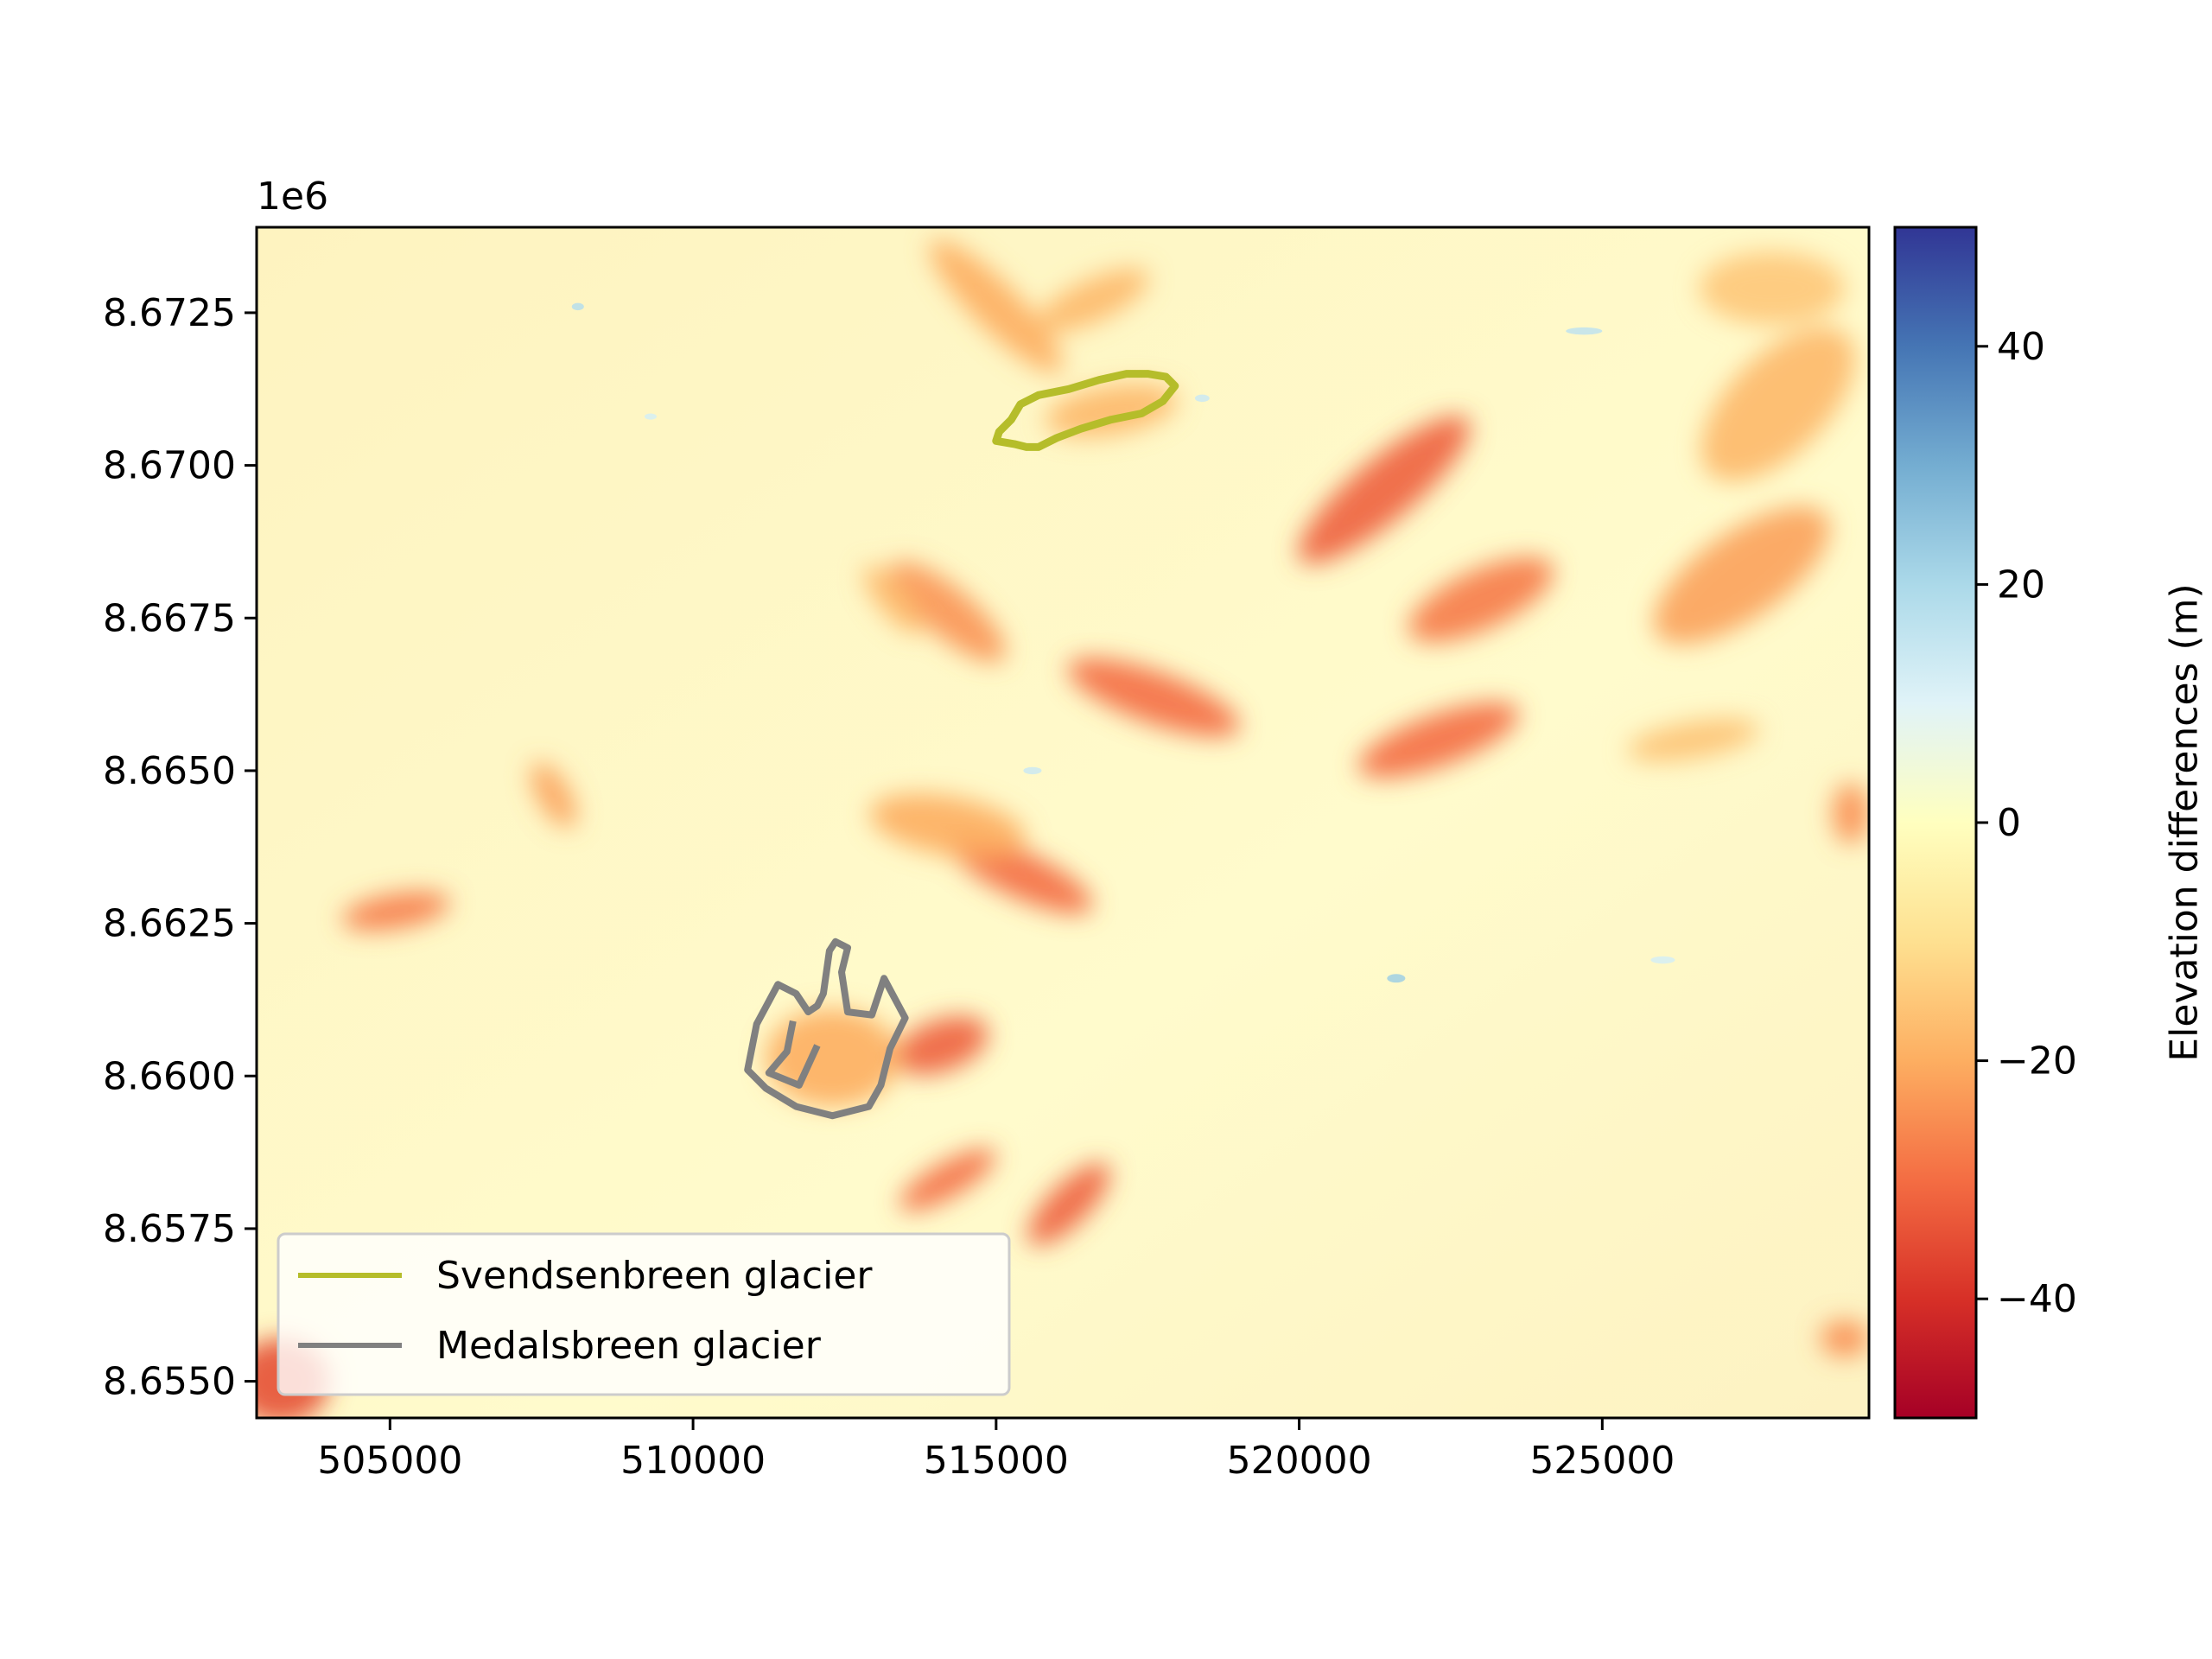  What do you see at coordinates (2037, 1061) in the screenshot?
I see `colorbar-tick-label-3: −20` at bounding box center [2037, 1061].